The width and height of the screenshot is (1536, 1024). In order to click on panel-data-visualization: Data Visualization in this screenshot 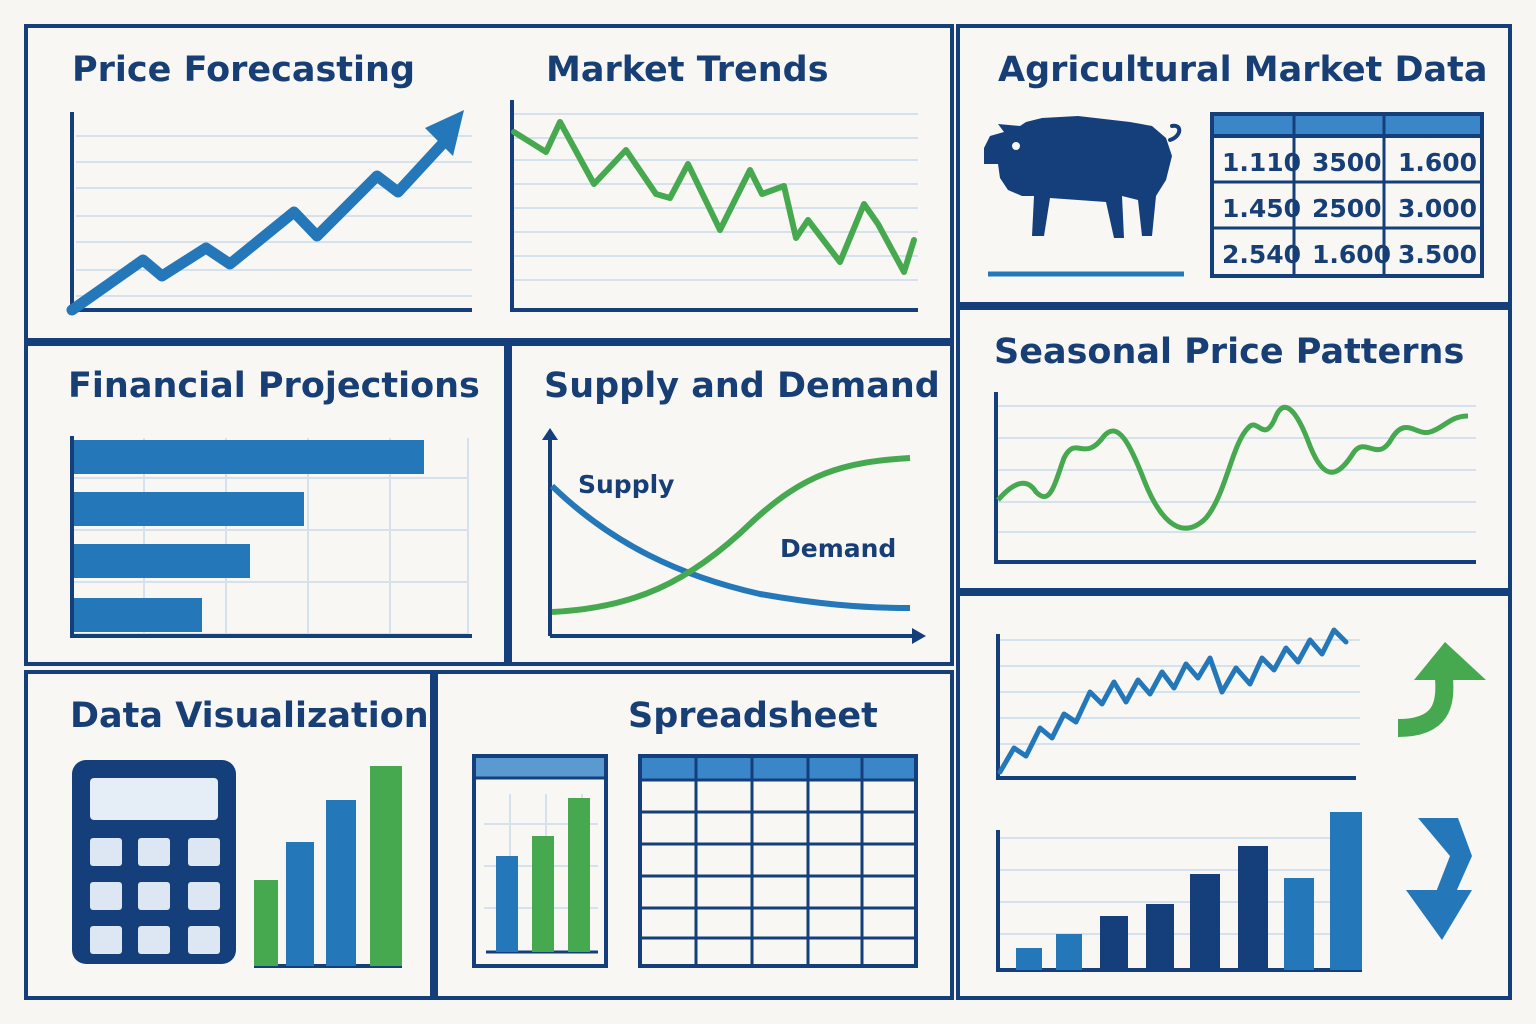, I will do `click(229, 835)`.